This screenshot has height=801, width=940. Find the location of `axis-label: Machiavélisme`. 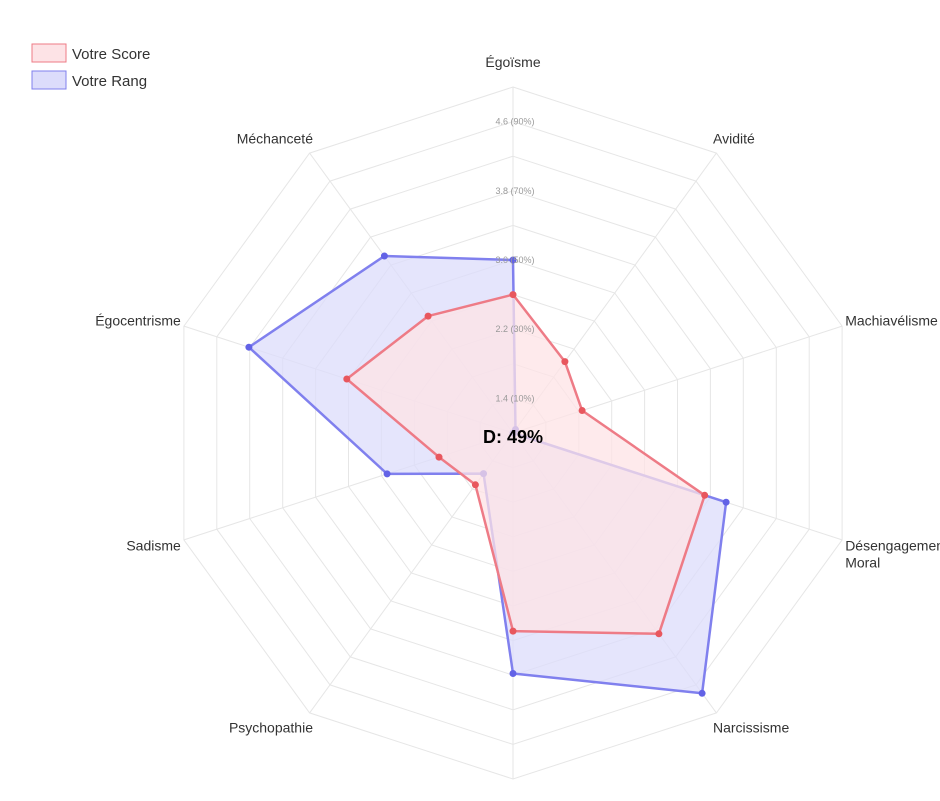

axis-label: Machiavélisme is located at coordinates (891, 321).